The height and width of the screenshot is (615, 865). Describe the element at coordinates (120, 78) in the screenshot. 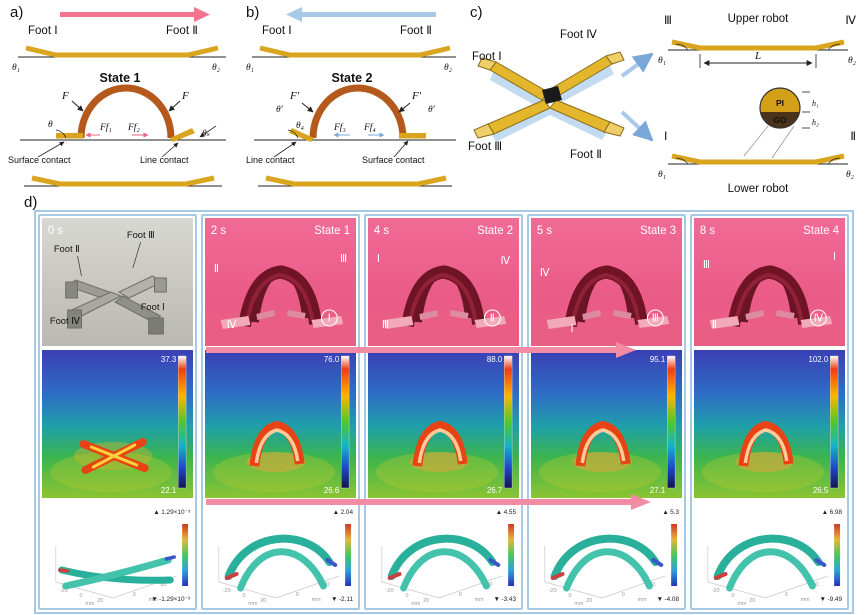

I see `state-label: State 1` at that location.